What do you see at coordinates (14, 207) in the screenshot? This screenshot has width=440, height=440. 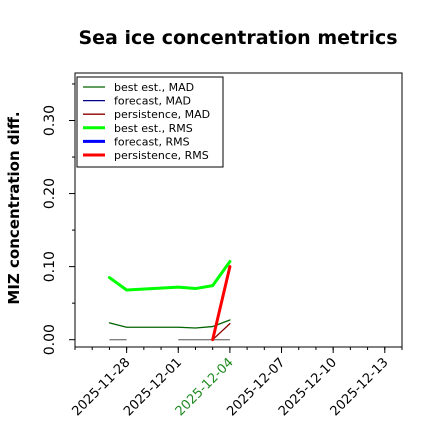 I see `y-axis-label: MIZ concentration diff.` at bounding box center [14, 207].